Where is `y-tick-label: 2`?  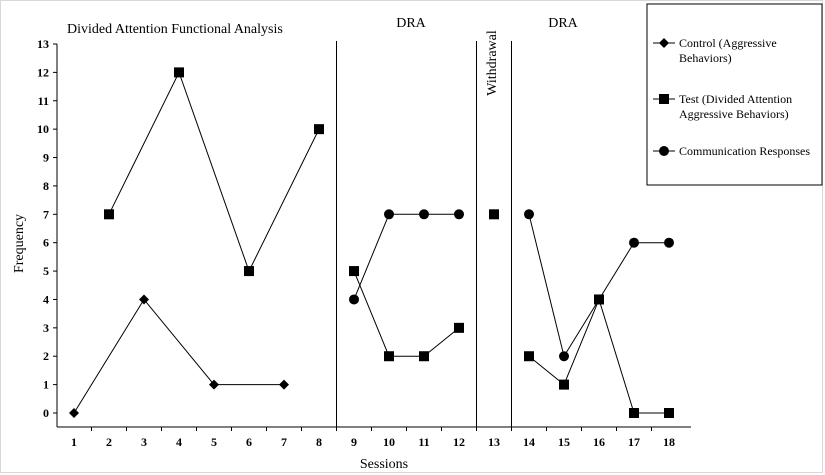
y-tick-label: 2 is located at coordinates (46, 356).